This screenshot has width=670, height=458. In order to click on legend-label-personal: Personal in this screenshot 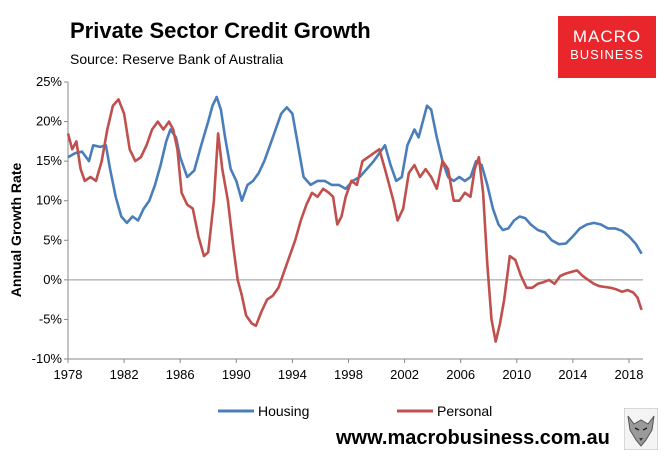, I will do `click(464, 411)`.